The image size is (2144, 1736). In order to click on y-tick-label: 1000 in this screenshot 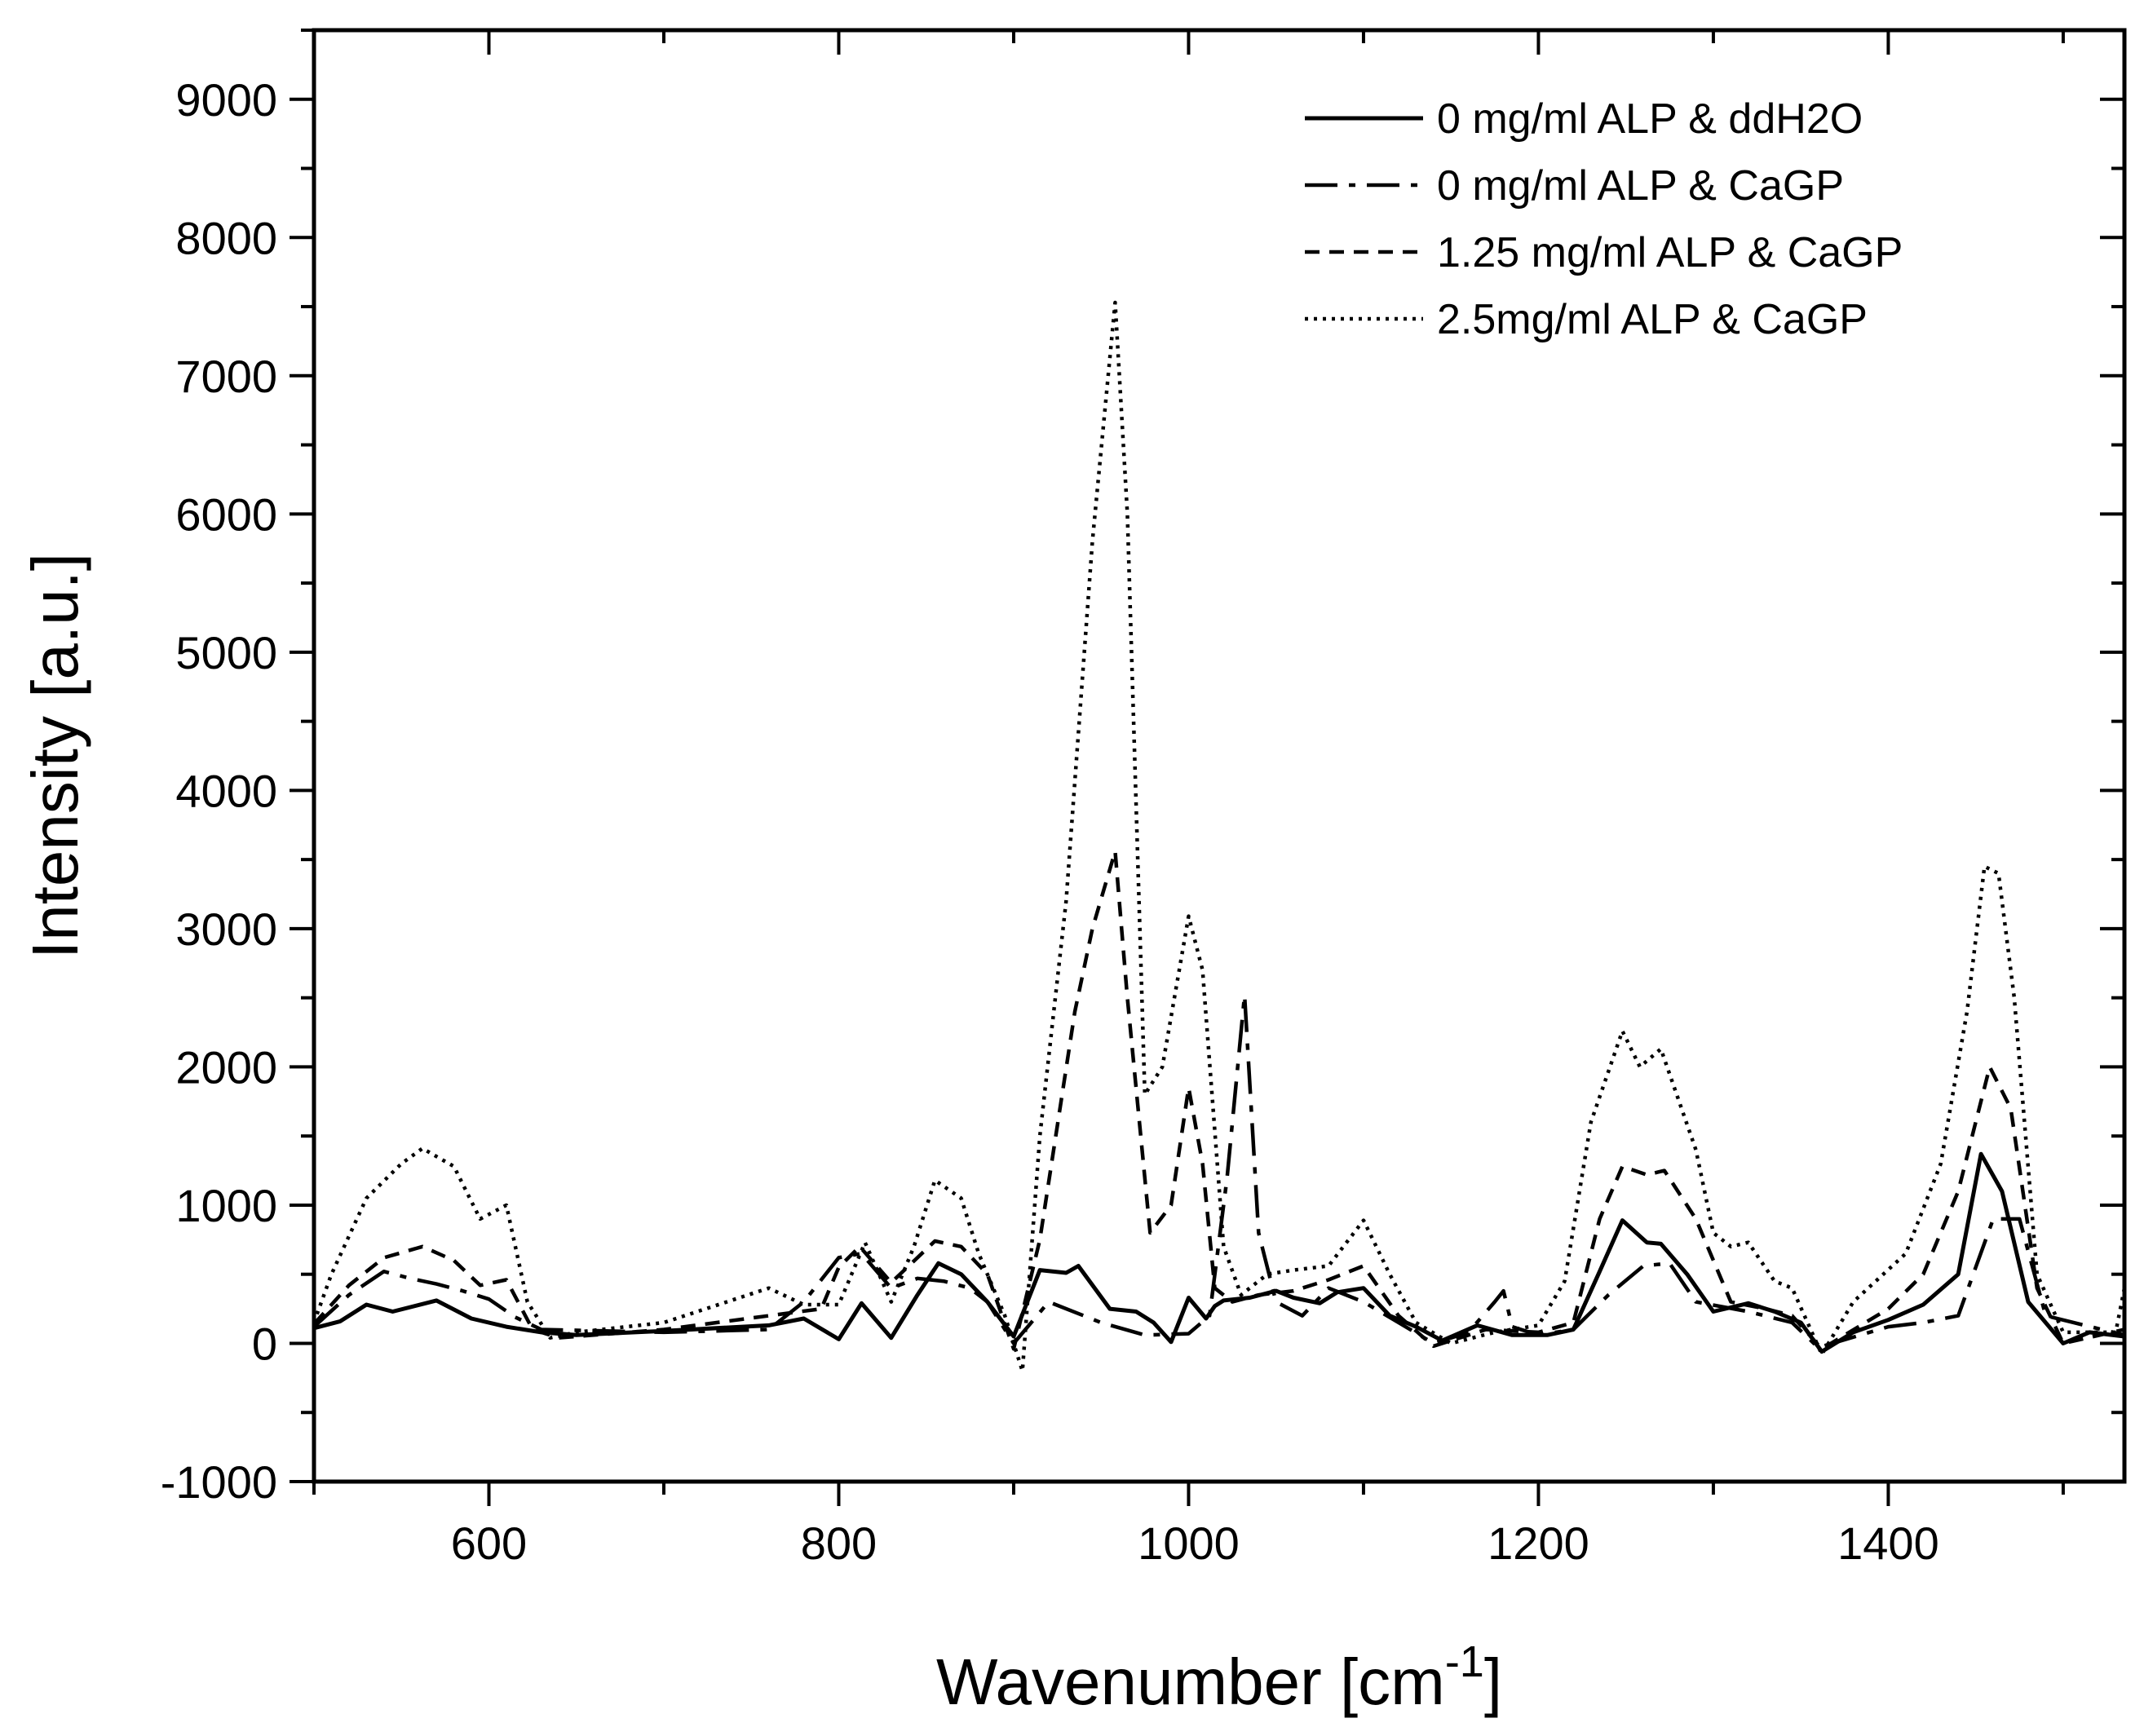, I will do `click(226, 1205)`.